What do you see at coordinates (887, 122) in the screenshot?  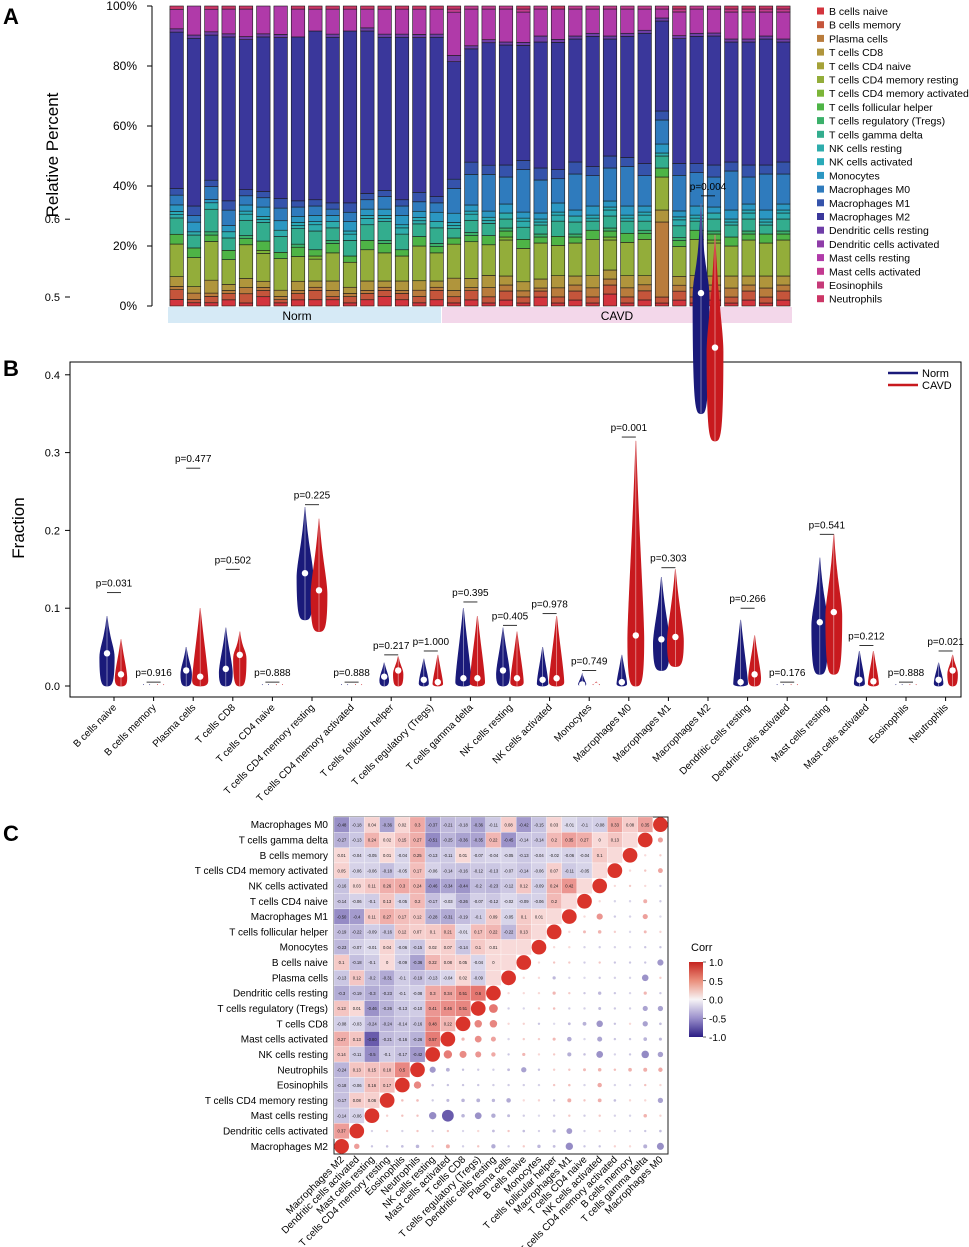 I see `legend-label: T cells regulatory (Tregs)` at bounding box center [887, 122].